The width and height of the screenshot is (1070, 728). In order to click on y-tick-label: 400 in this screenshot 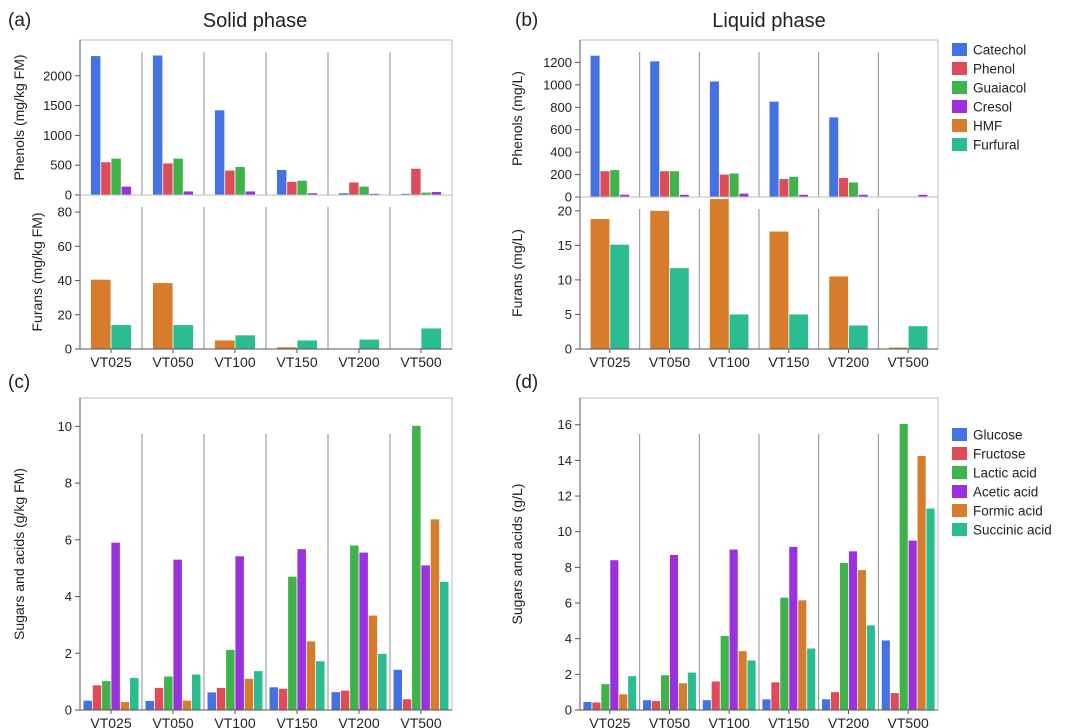, I will do `click(561, 152)`.